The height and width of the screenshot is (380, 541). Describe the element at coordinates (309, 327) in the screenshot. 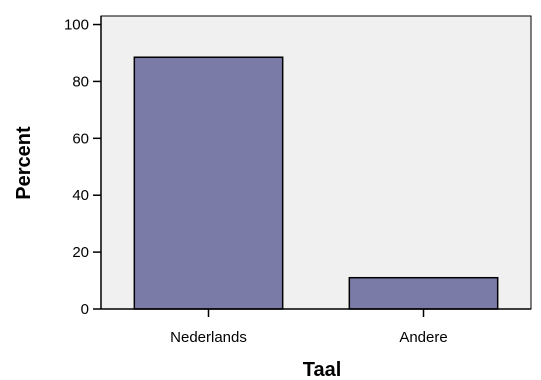

I see `x-ticks: Nederlands Andere` at that location.